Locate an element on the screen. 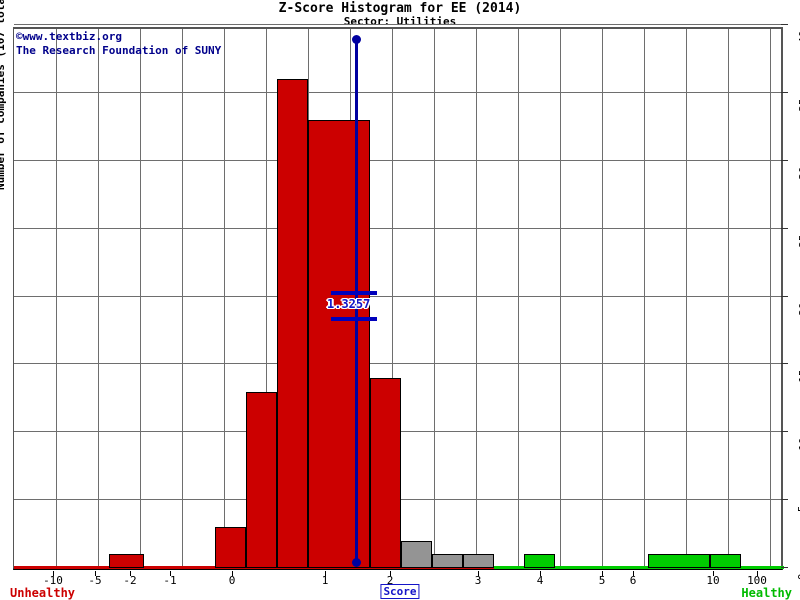  marker-lower-crossbar is located at coordinates (354, 319).